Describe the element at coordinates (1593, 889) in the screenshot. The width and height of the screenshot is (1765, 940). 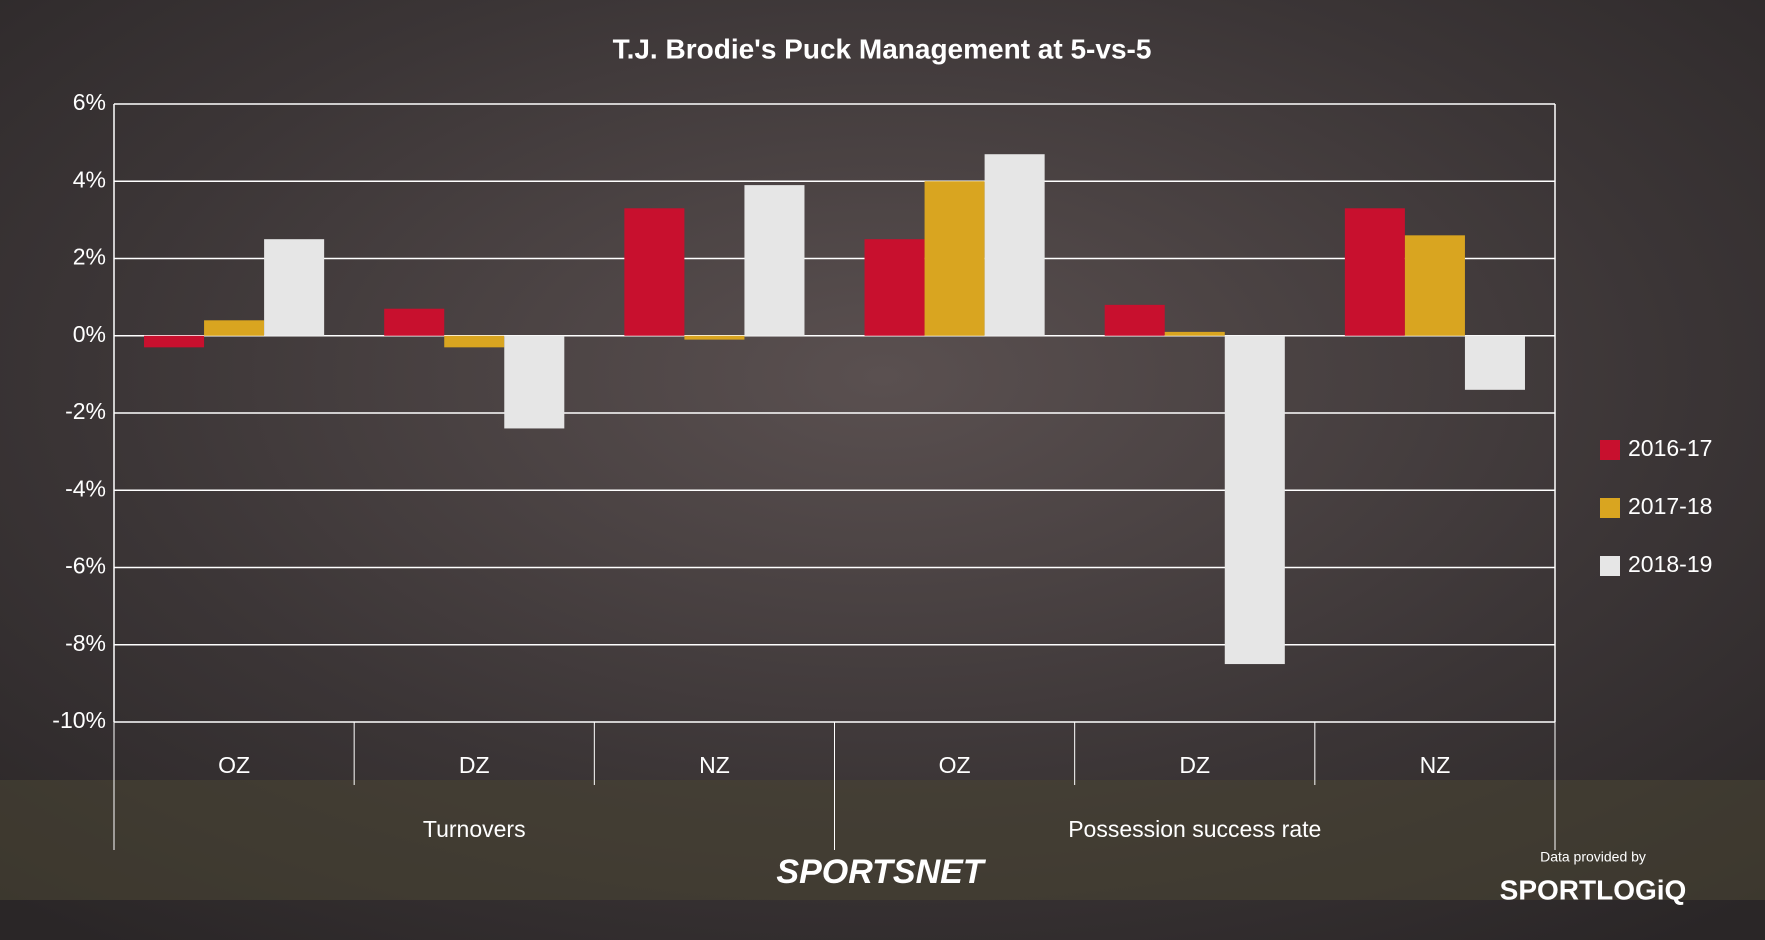
I see `provider-logo: SPORTLOGiQ` at that location.